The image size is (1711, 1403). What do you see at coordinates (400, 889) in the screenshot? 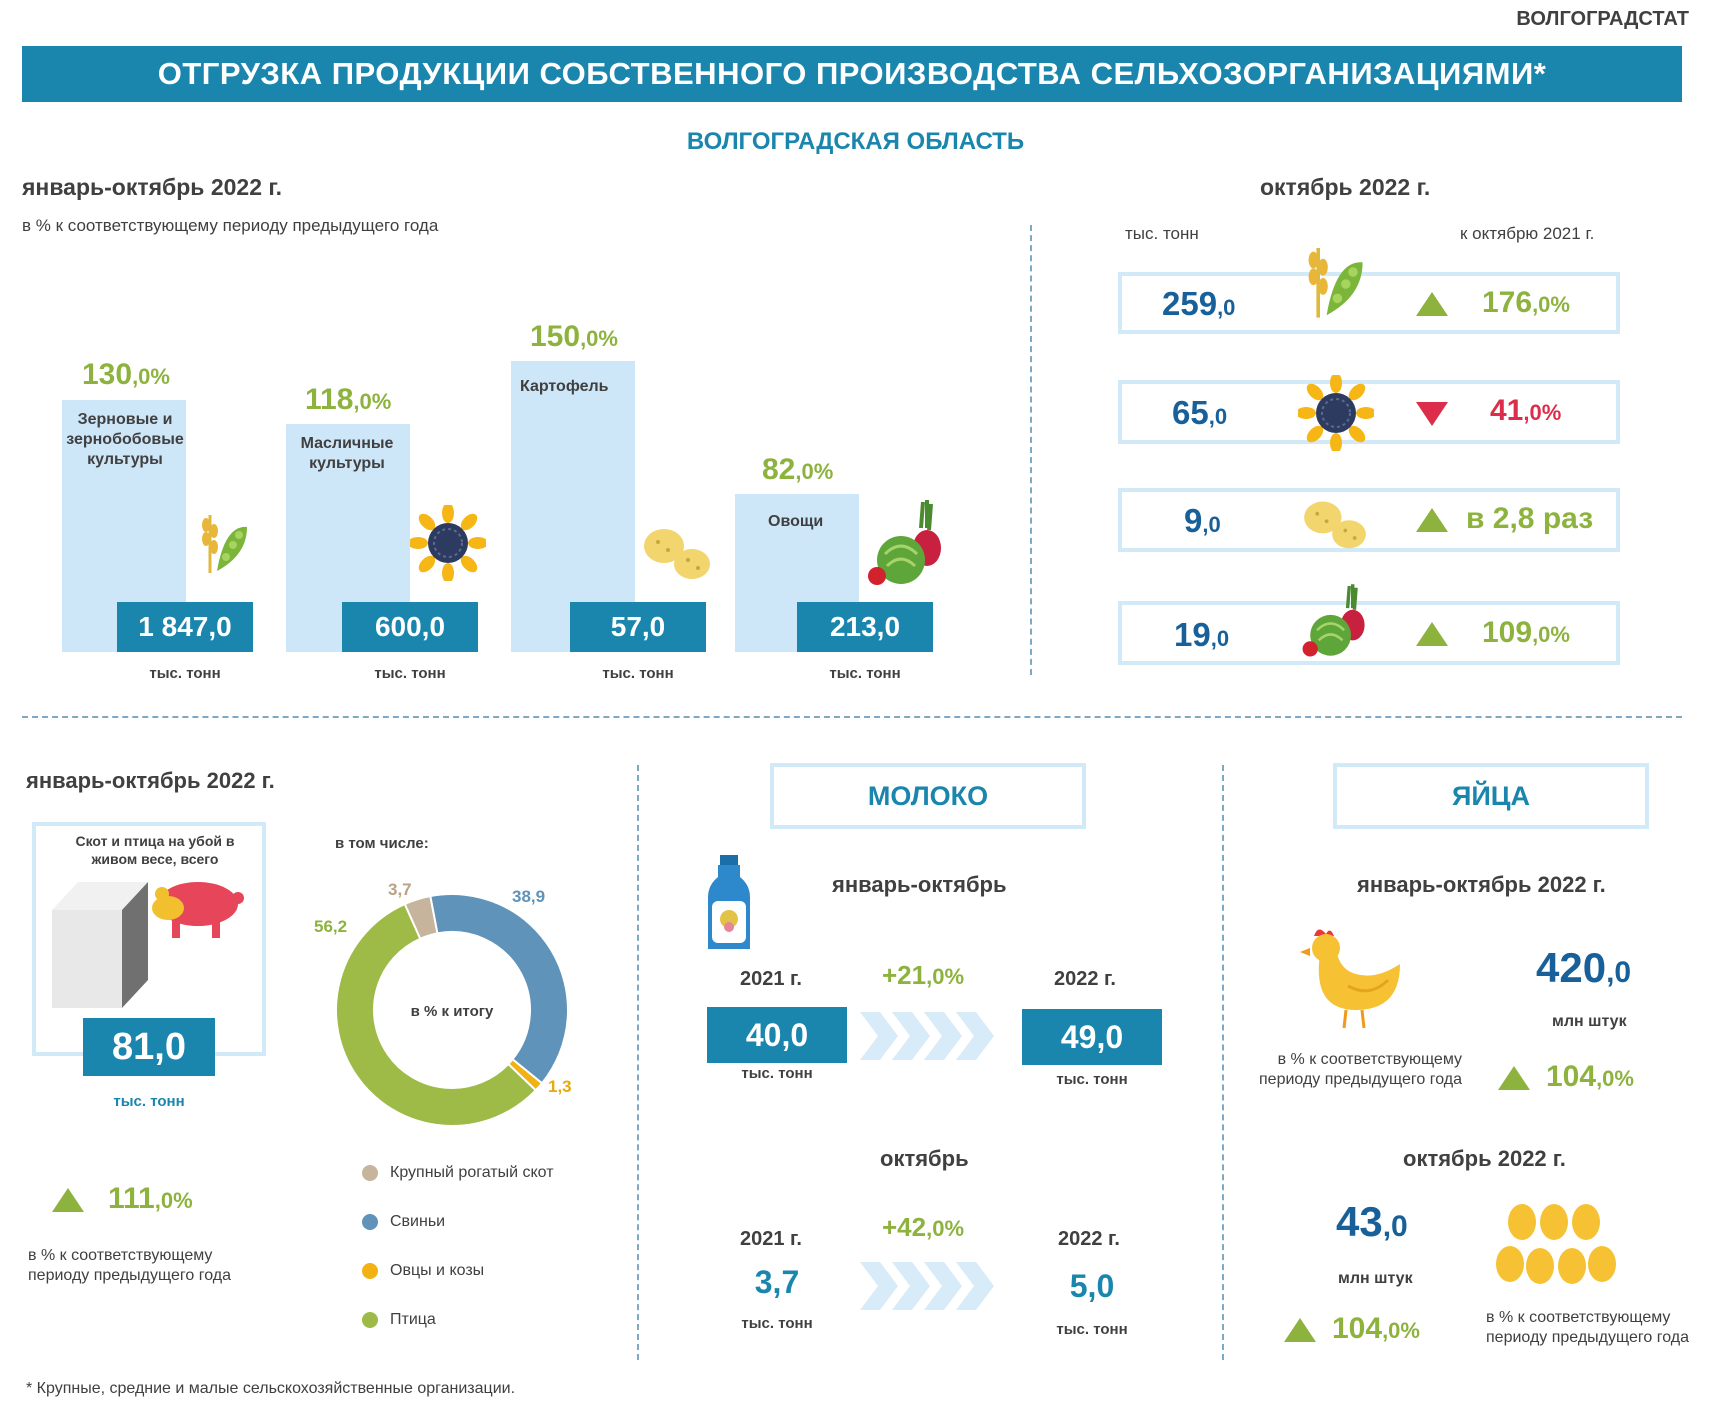
I see `slice-label-cattle: 3,7` at bounding box center [400, 889].